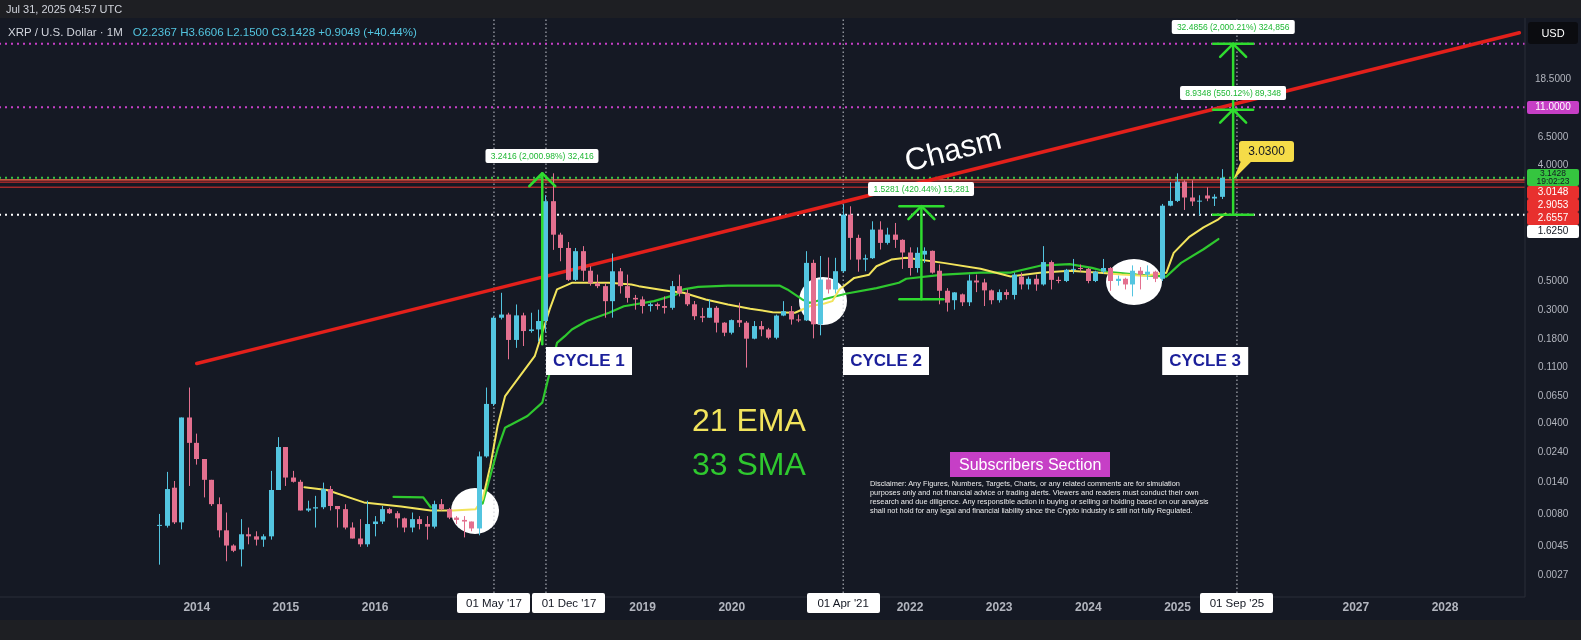 This screenshot has height=640, width=1581. Describe the element at coordinates (953, 149) in the screenshot. I see `annotation: Chasm` at that location.